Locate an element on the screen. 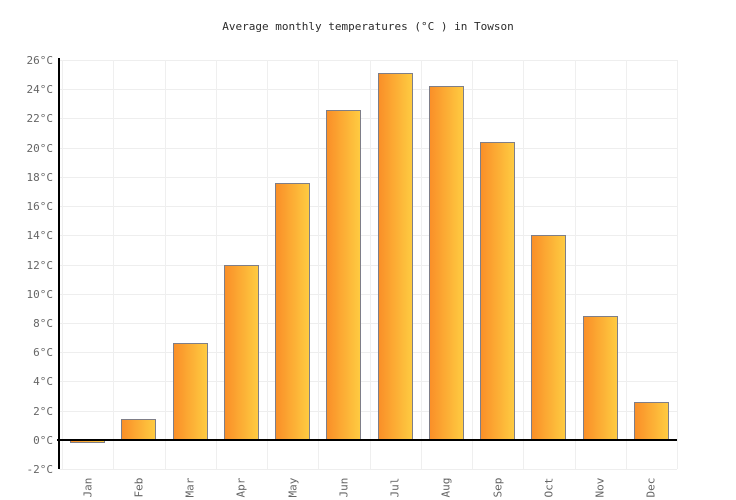  bar-jun is located at coordinates (344, 274).